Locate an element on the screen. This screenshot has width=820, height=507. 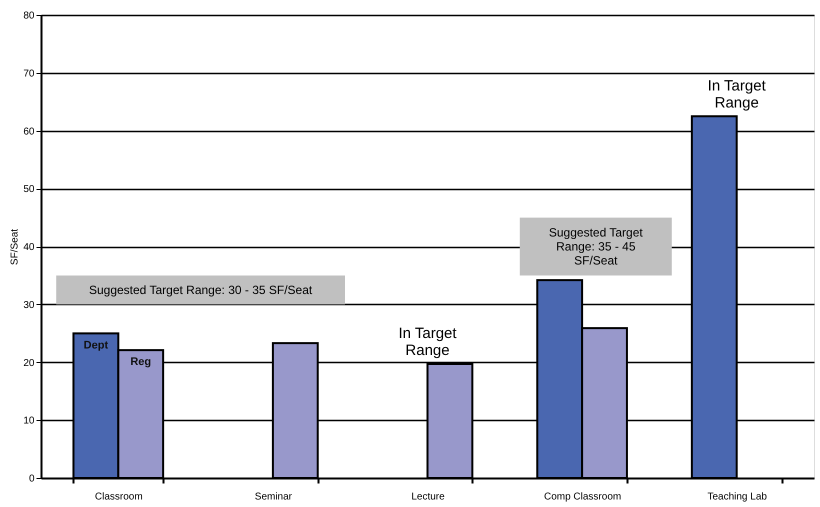
x-tick-label: Seminar is located at coordinates (273, 497).